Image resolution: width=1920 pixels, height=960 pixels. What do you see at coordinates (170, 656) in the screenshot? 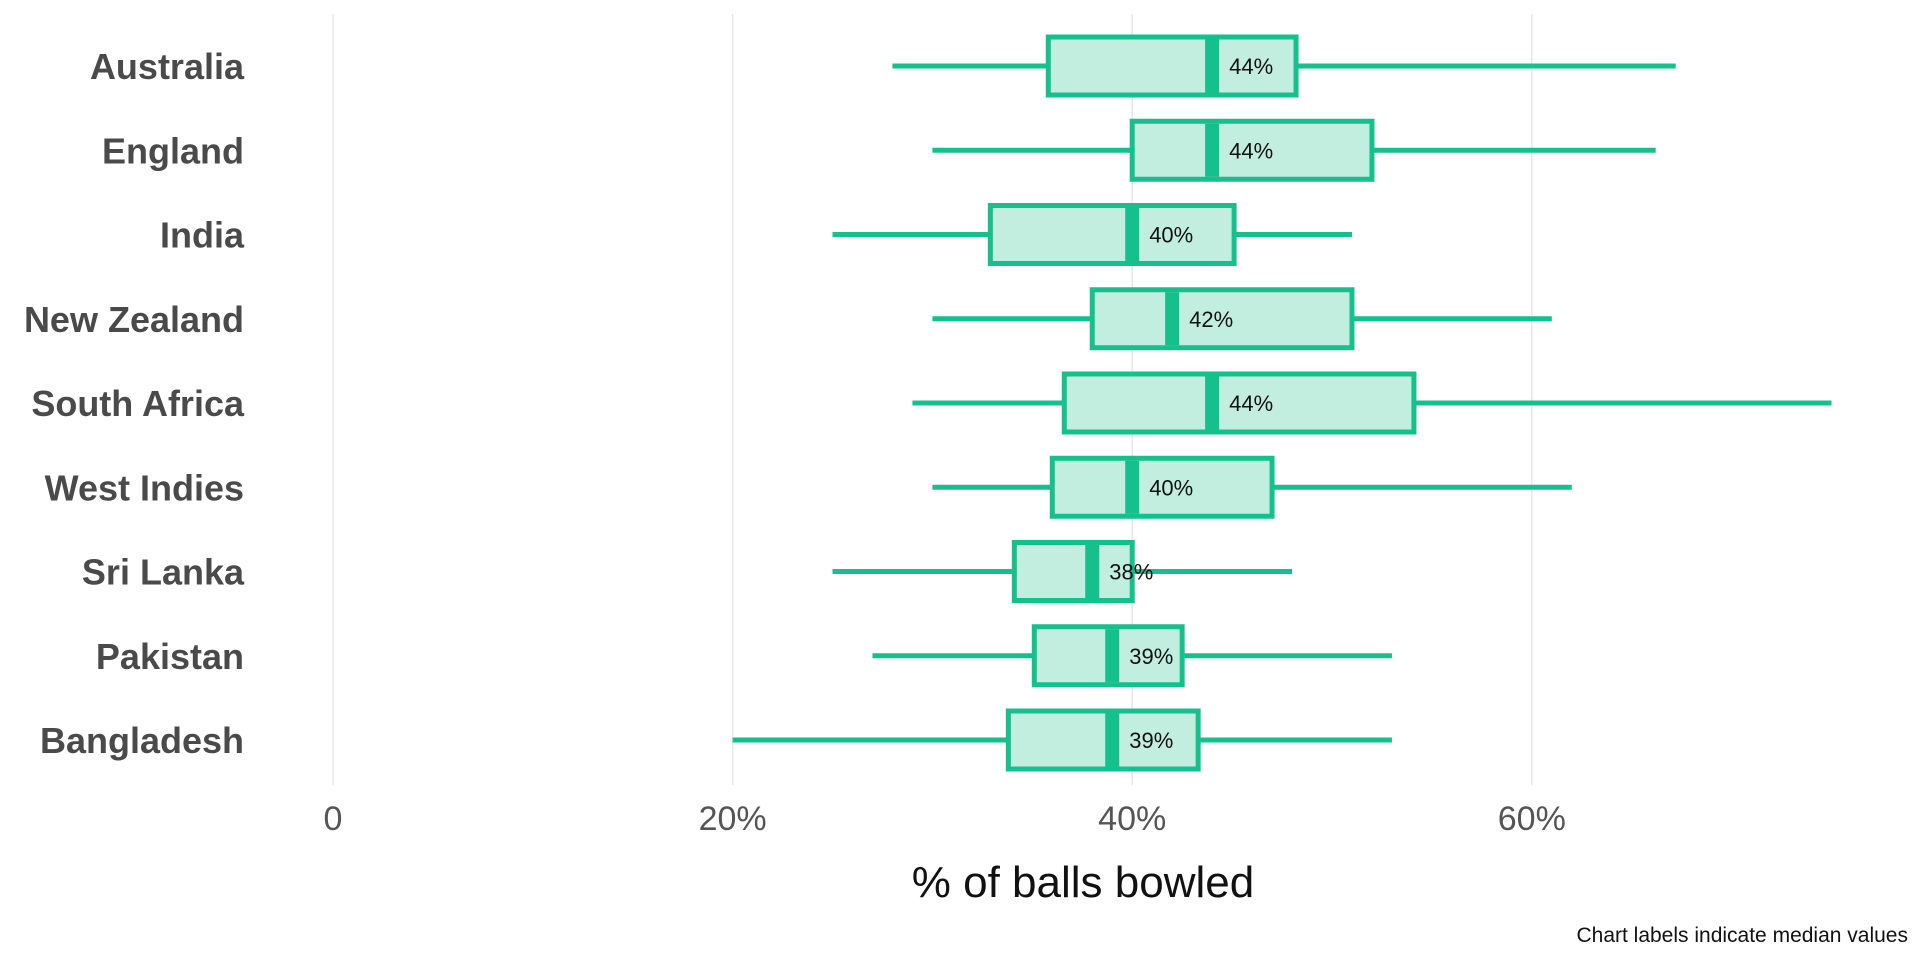
I see `category-label: Pakistan` at bounding box center [170, 656].